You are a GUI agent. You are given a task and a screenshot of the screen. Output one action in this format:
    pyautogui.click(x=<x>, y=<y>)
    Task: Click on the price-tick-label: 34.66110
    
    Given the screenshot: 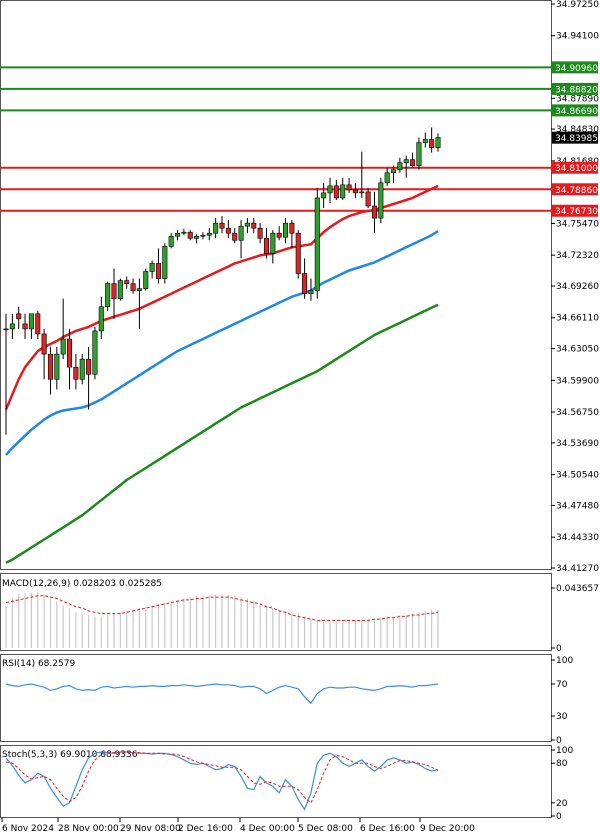 What is the action you would take?
    pyautogui.click(x=577, y=319)
    